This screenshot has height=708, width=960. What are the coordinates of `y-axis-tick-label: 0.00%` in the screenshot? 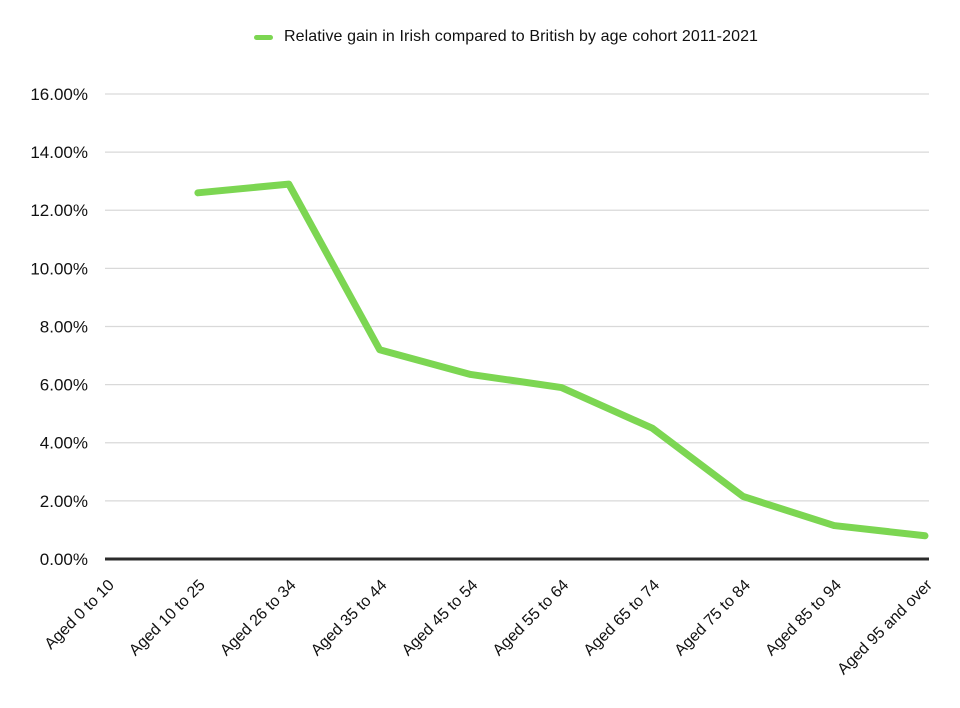 It's located at (64, 559).